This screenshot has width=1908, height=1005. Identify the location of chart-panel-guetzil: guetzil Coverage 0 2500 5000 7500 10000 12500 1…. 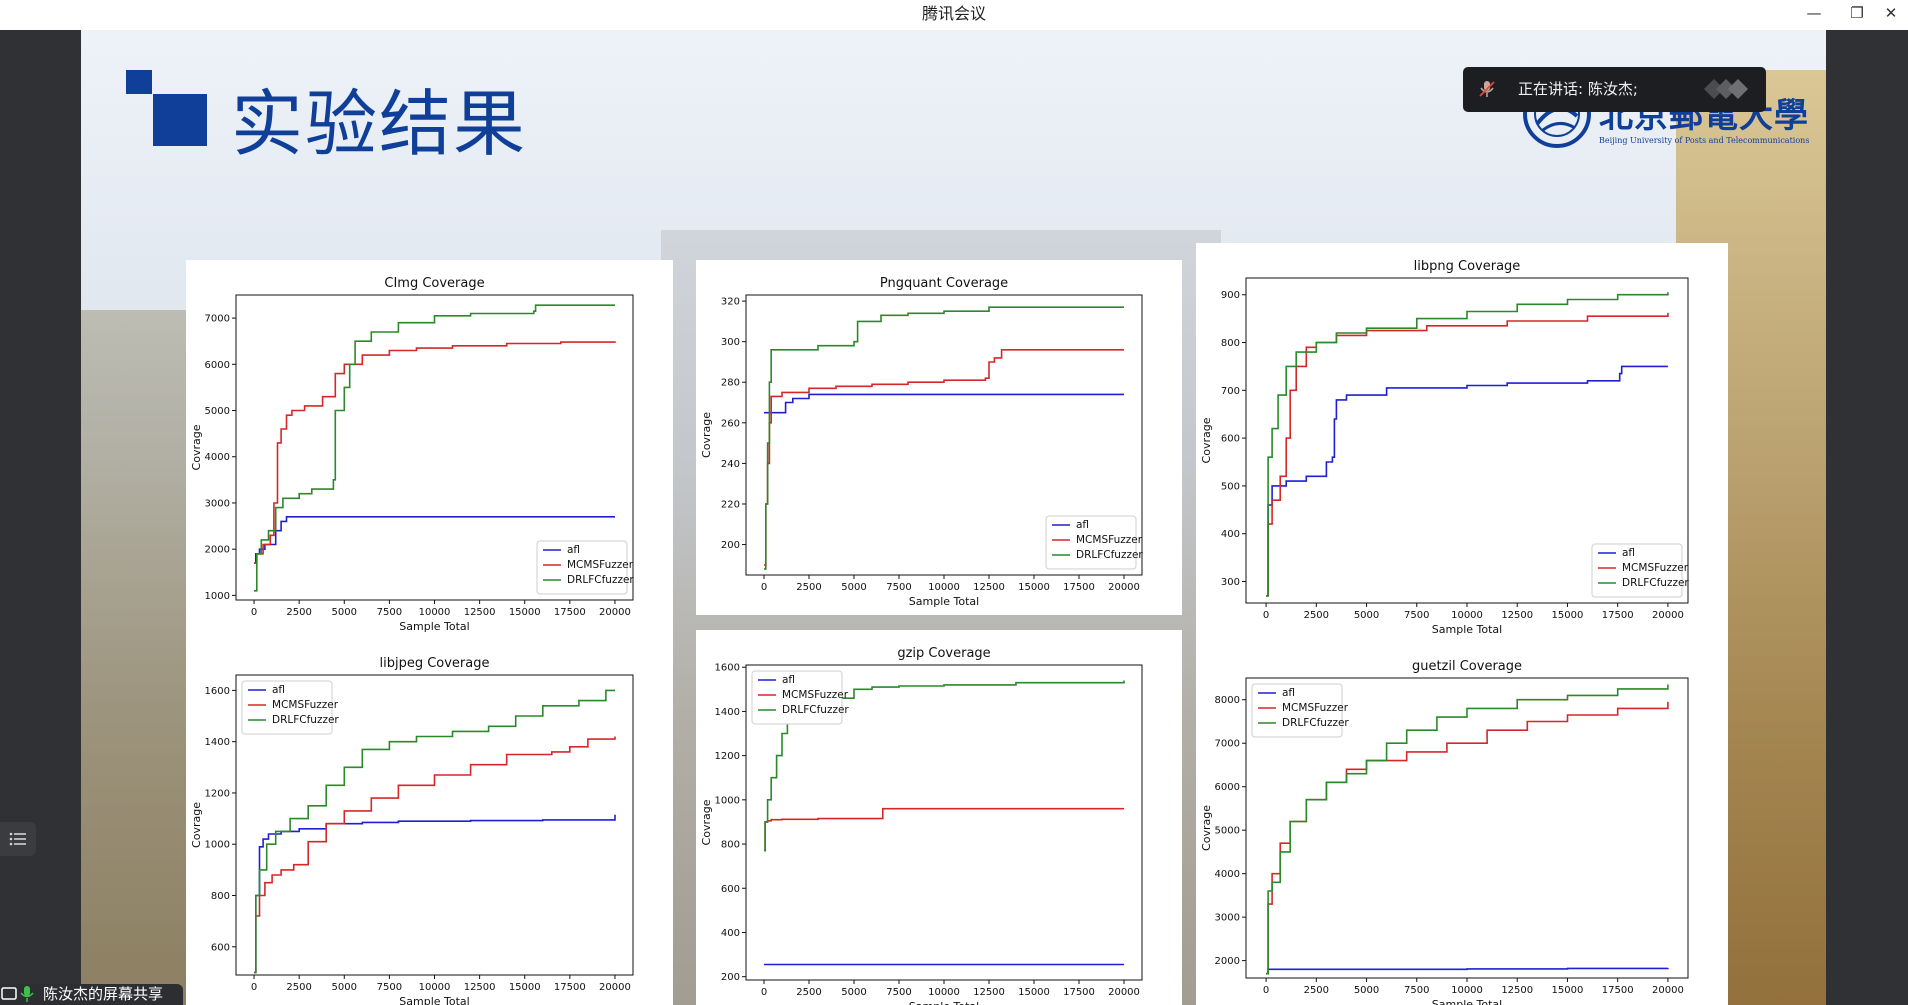
(1462, 824).